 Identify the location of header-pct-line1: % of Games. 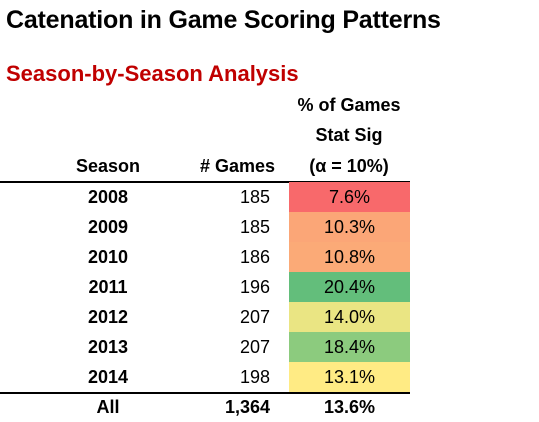
(349, 105).